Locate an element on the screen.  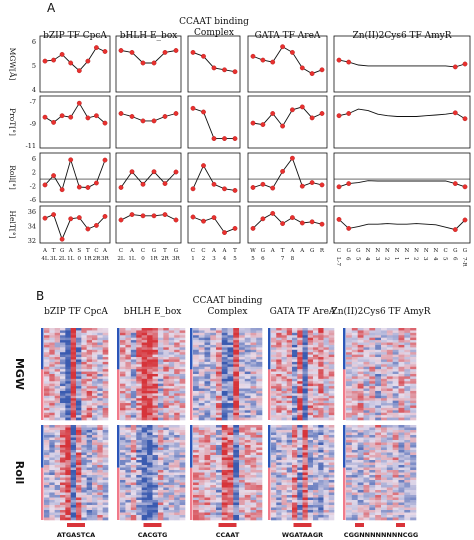
x-tick-pos: 2R is located at coordinates (165, 259).